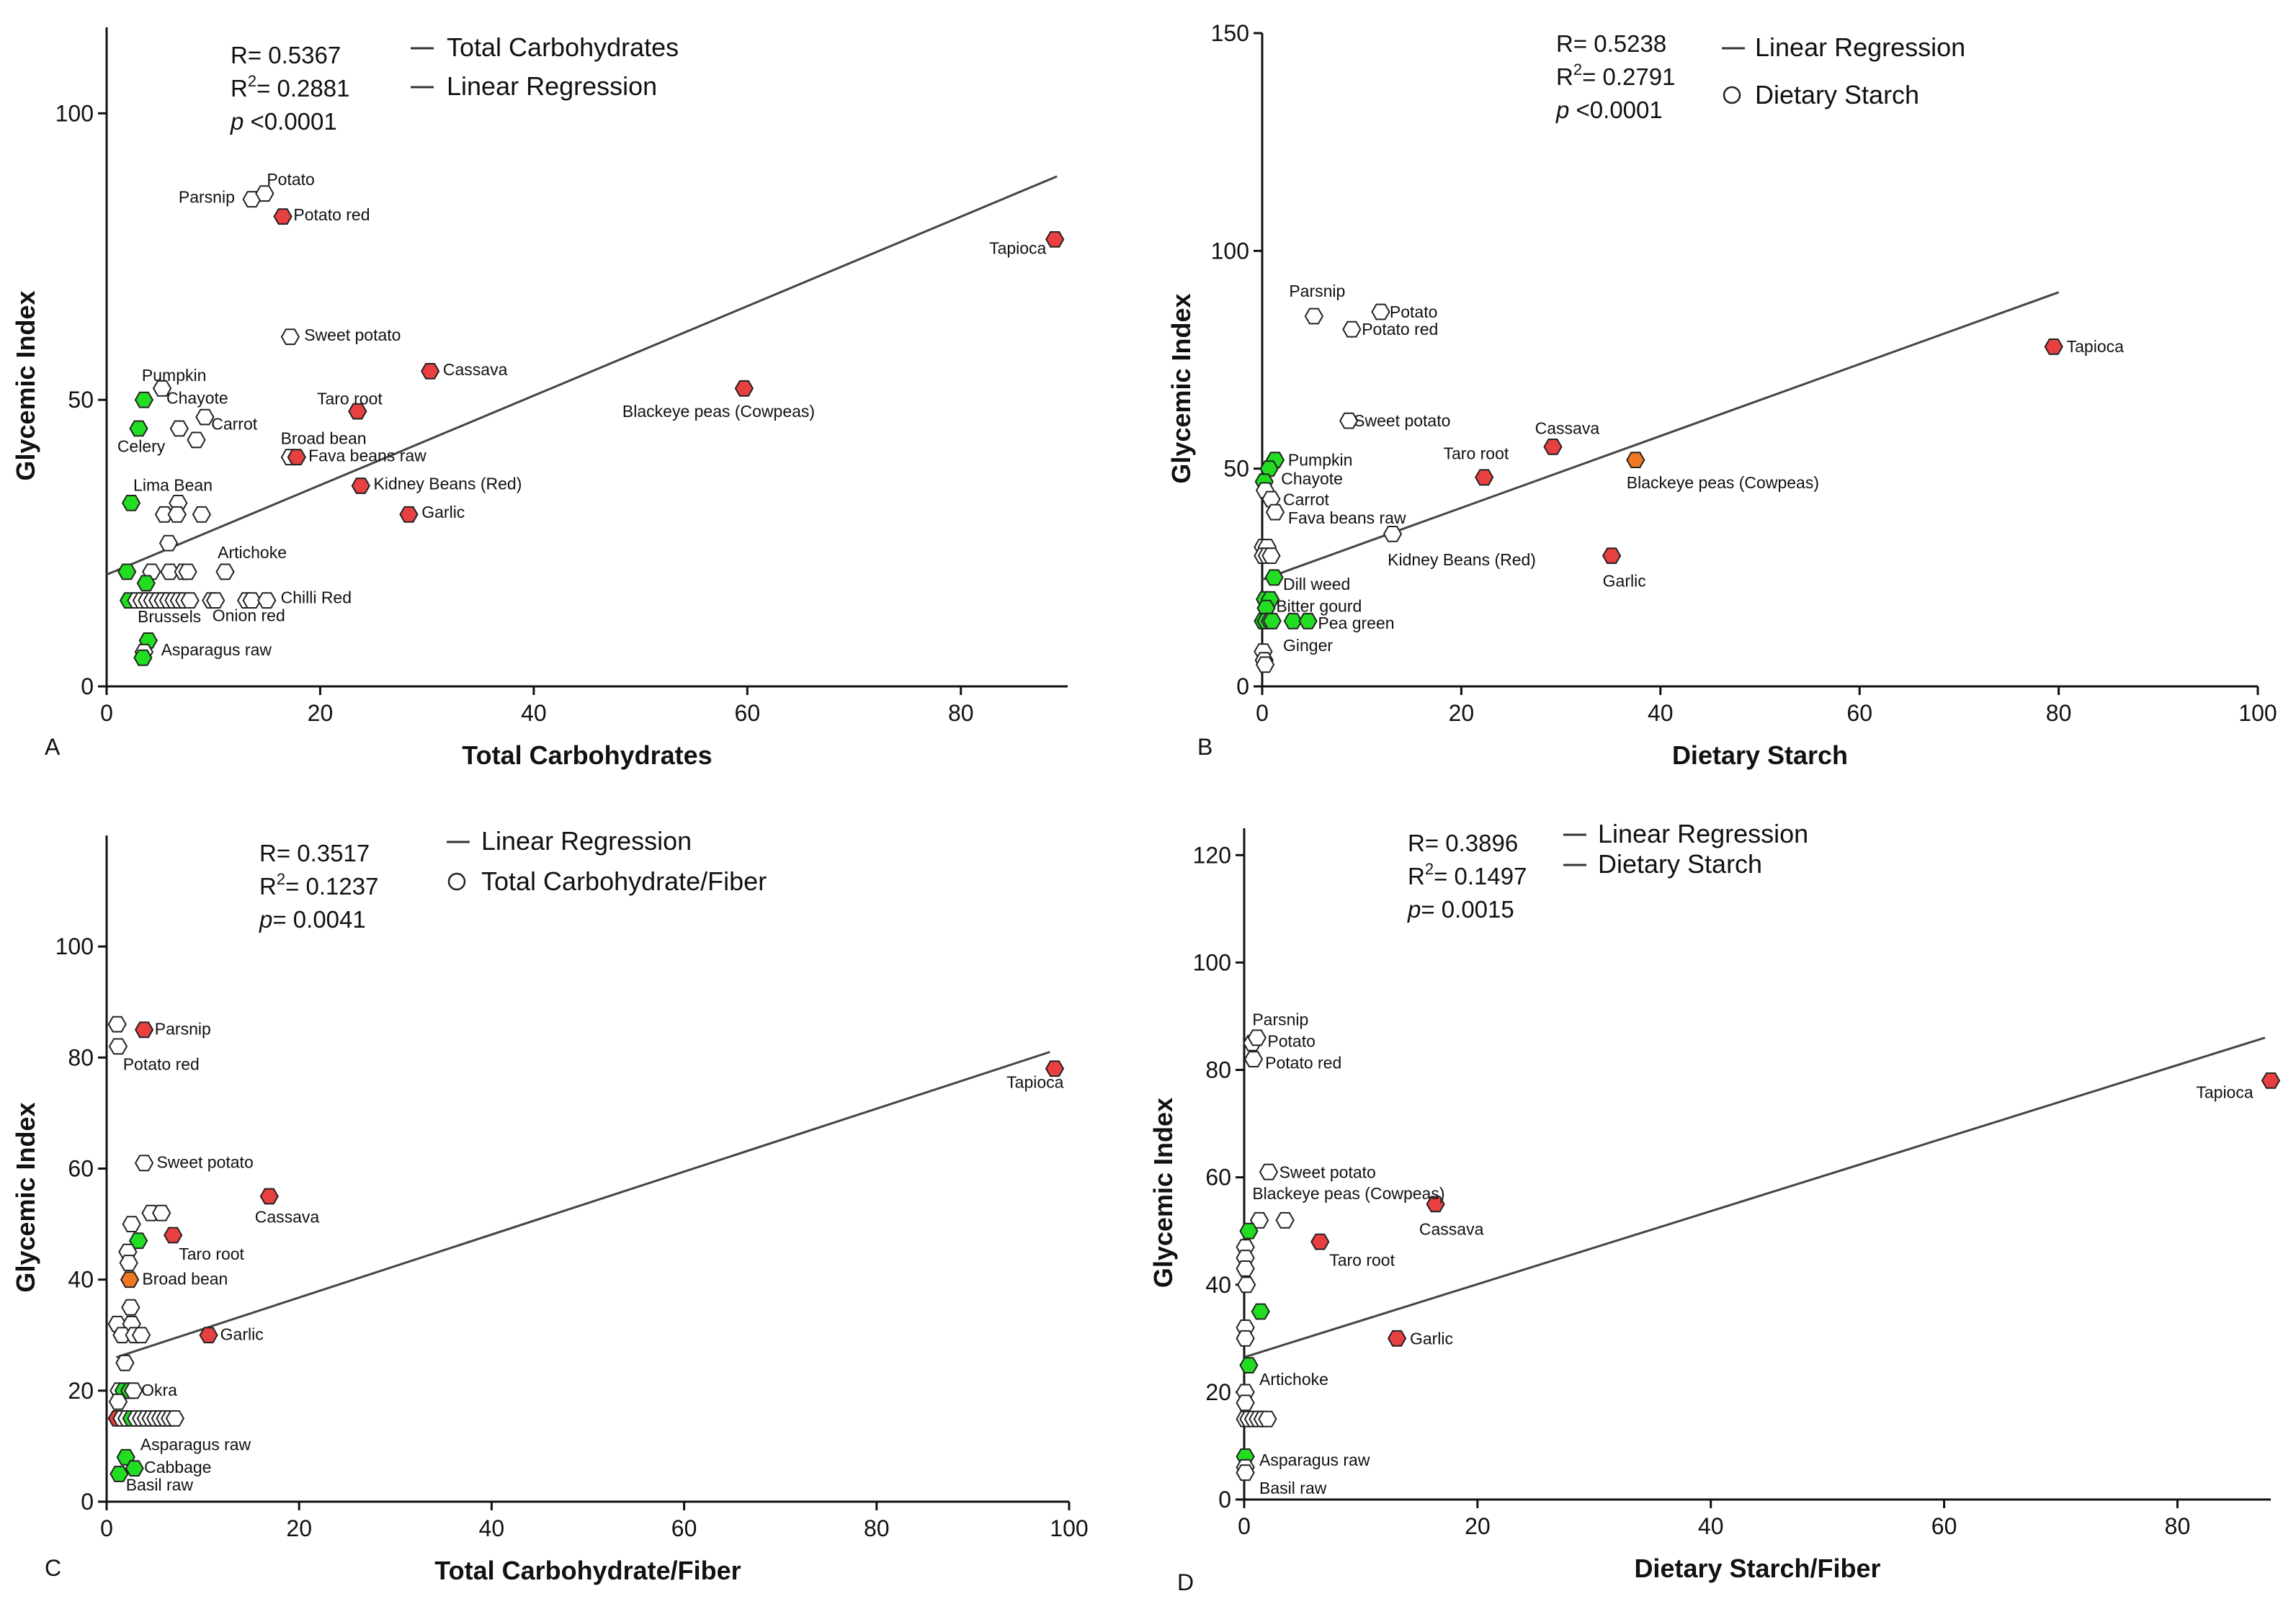  Describe the element at coordinates (563, 47) in the screenshot. I see `legend-label: Total Carbohydrates` at that location.